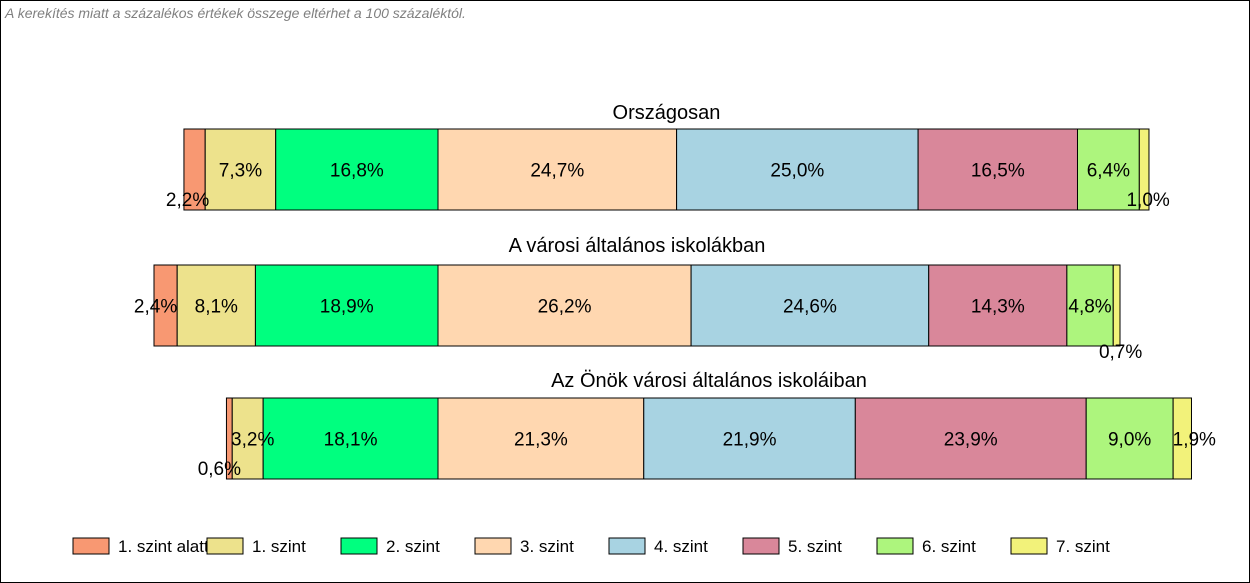  Describe the element at coordinates (357, 171) in the screenshot. I see `data-label-0-2: 16,8%` at that location.